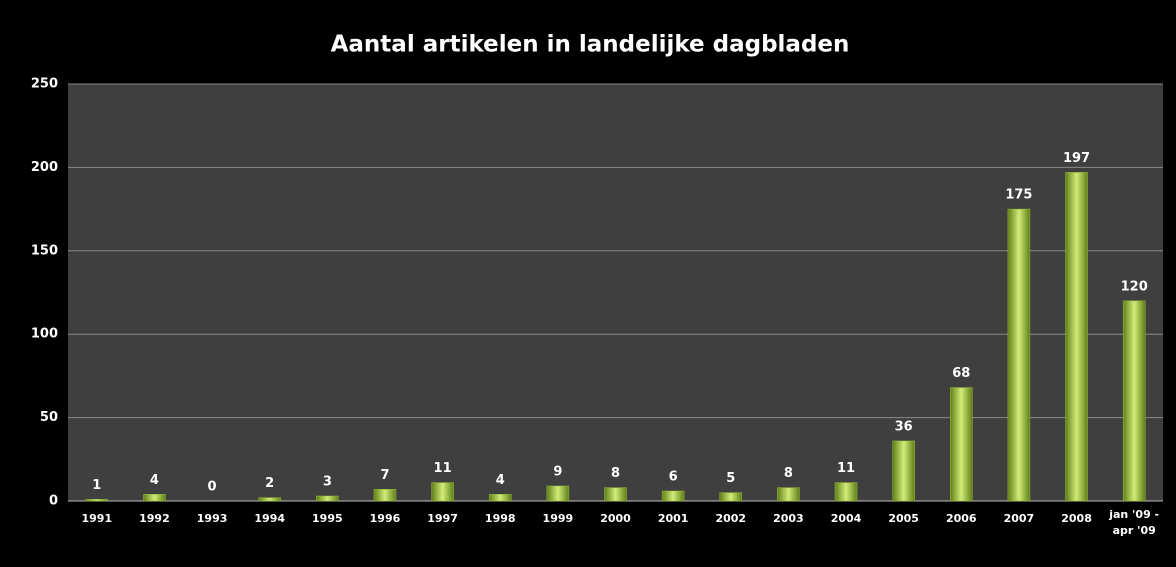  Describe the element at coordinates (44, 167) in the screenshot. I see `y-tick-label: 200` at that location.